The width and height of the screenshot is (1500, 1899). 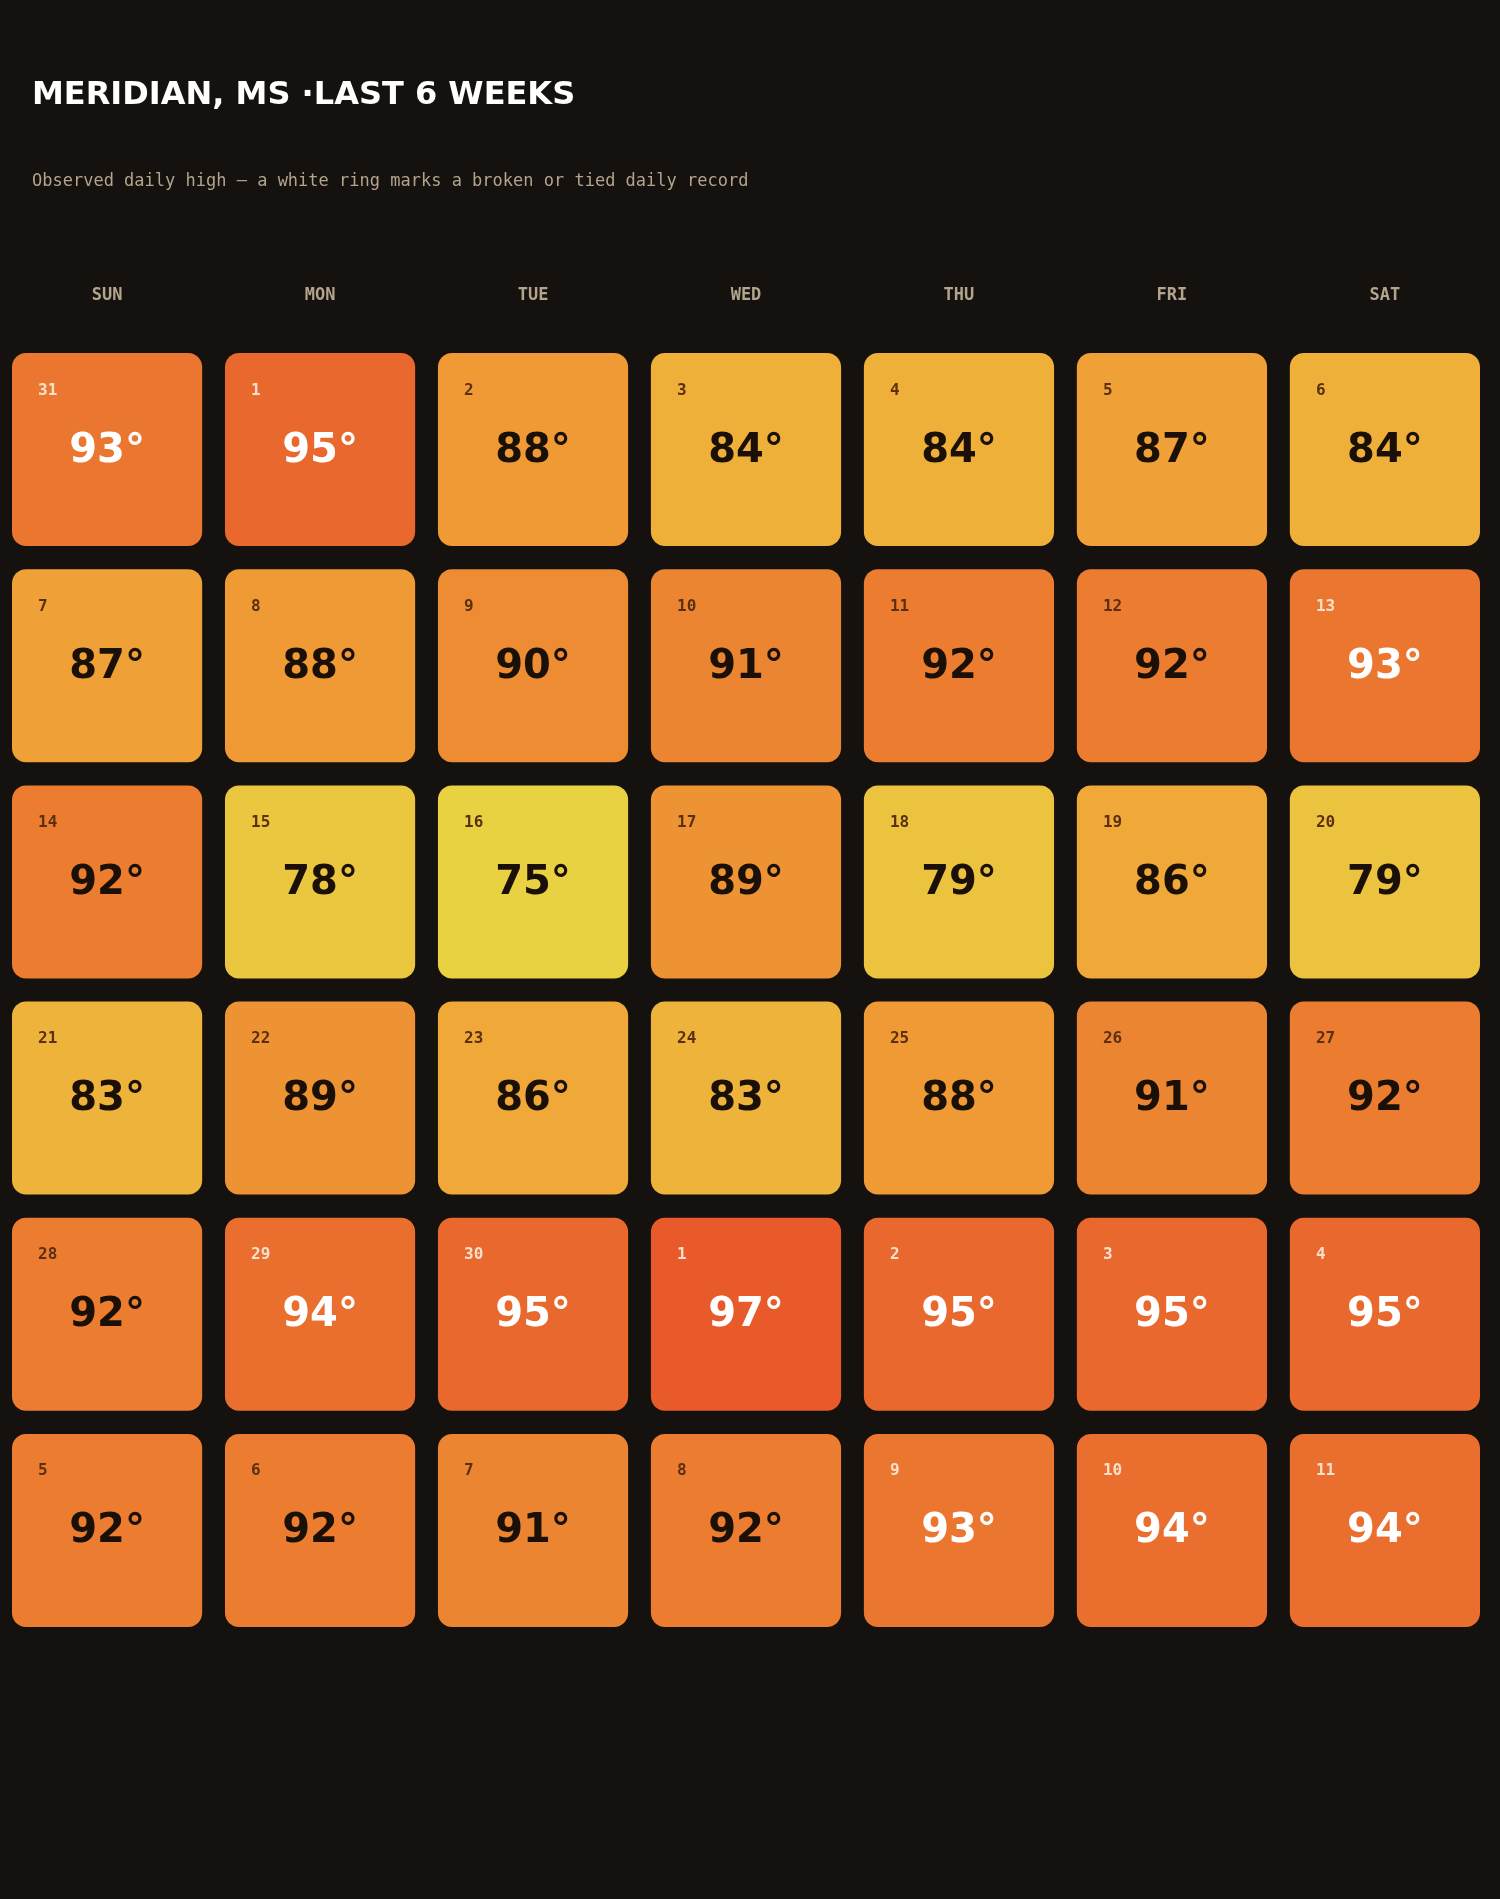 What do you see at coordinates (48, 1254) in the screenshot?
I see `annotation: 28` at bounding box center [48, 1254].